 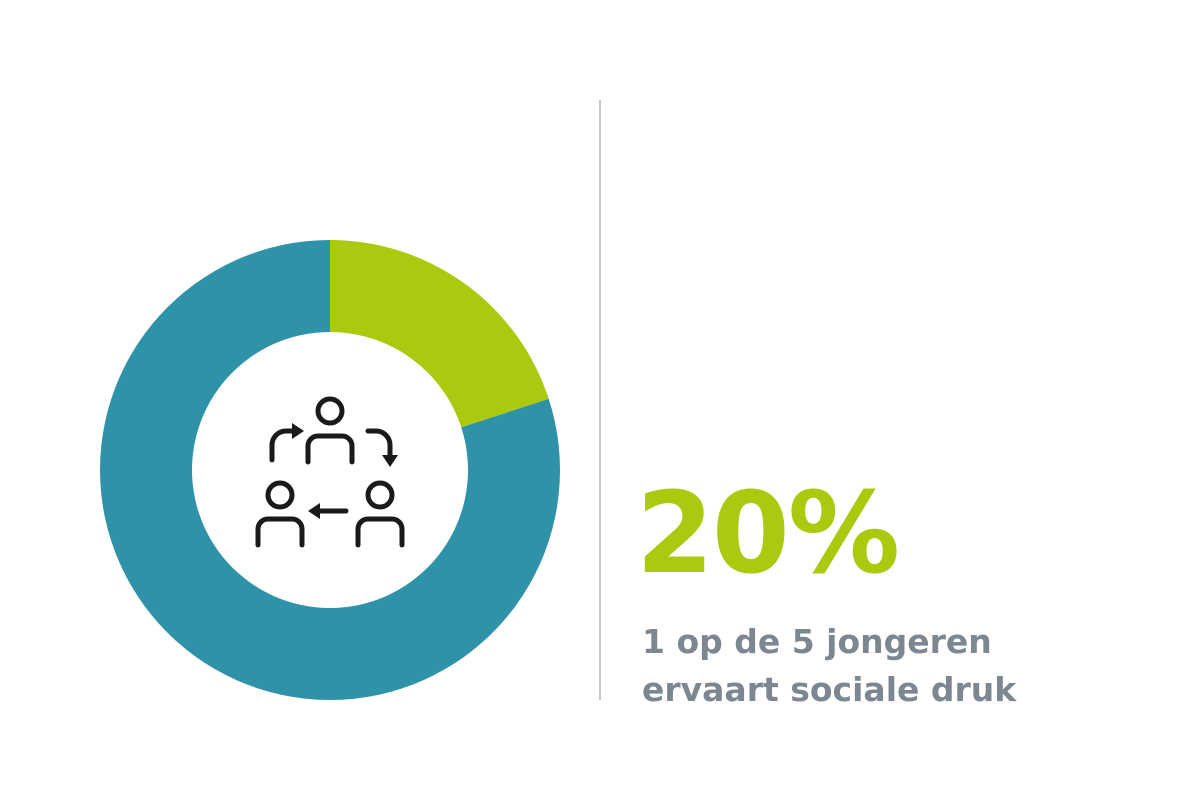 What do you see at coordinates (829, 665) in the screenshot?
I see `caption: 1 op de 5 jongeren ervaart sociale druk` at bounding box center [829, 665].